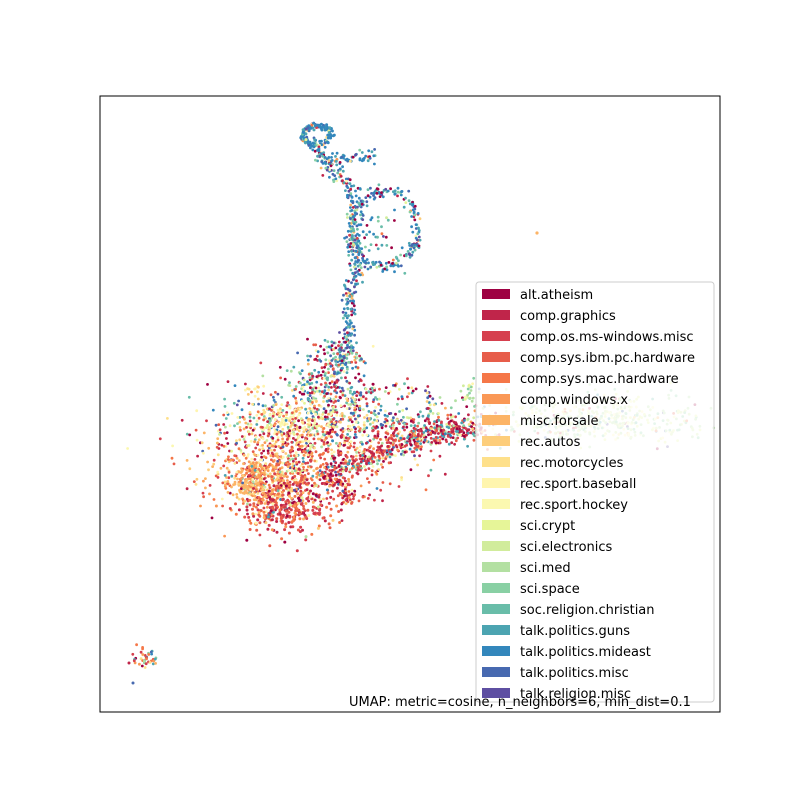  I want to click on legend-swatch, so click(496, 693).